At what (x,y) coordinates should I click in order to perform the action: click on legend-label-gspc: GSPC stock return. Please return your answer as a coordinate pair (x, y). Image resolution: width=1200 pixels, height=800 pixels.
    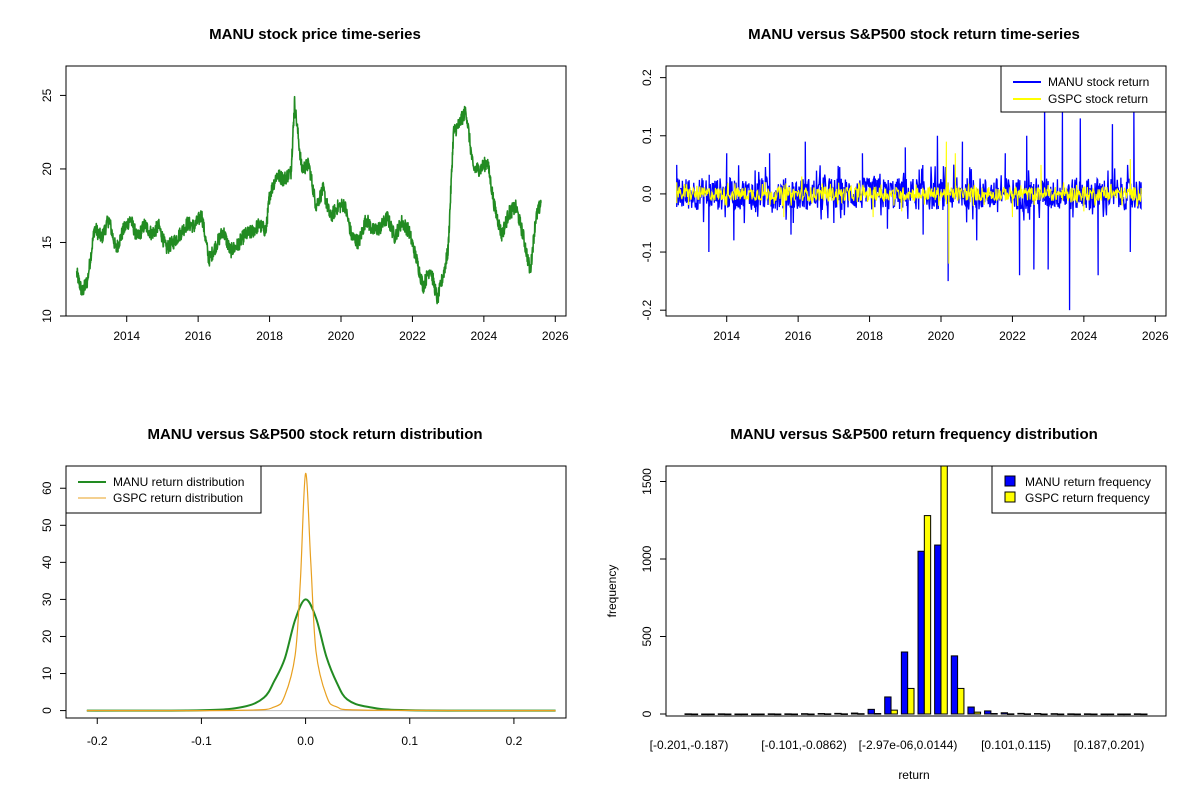
    Looking at the image, I should click on (1098, 99).